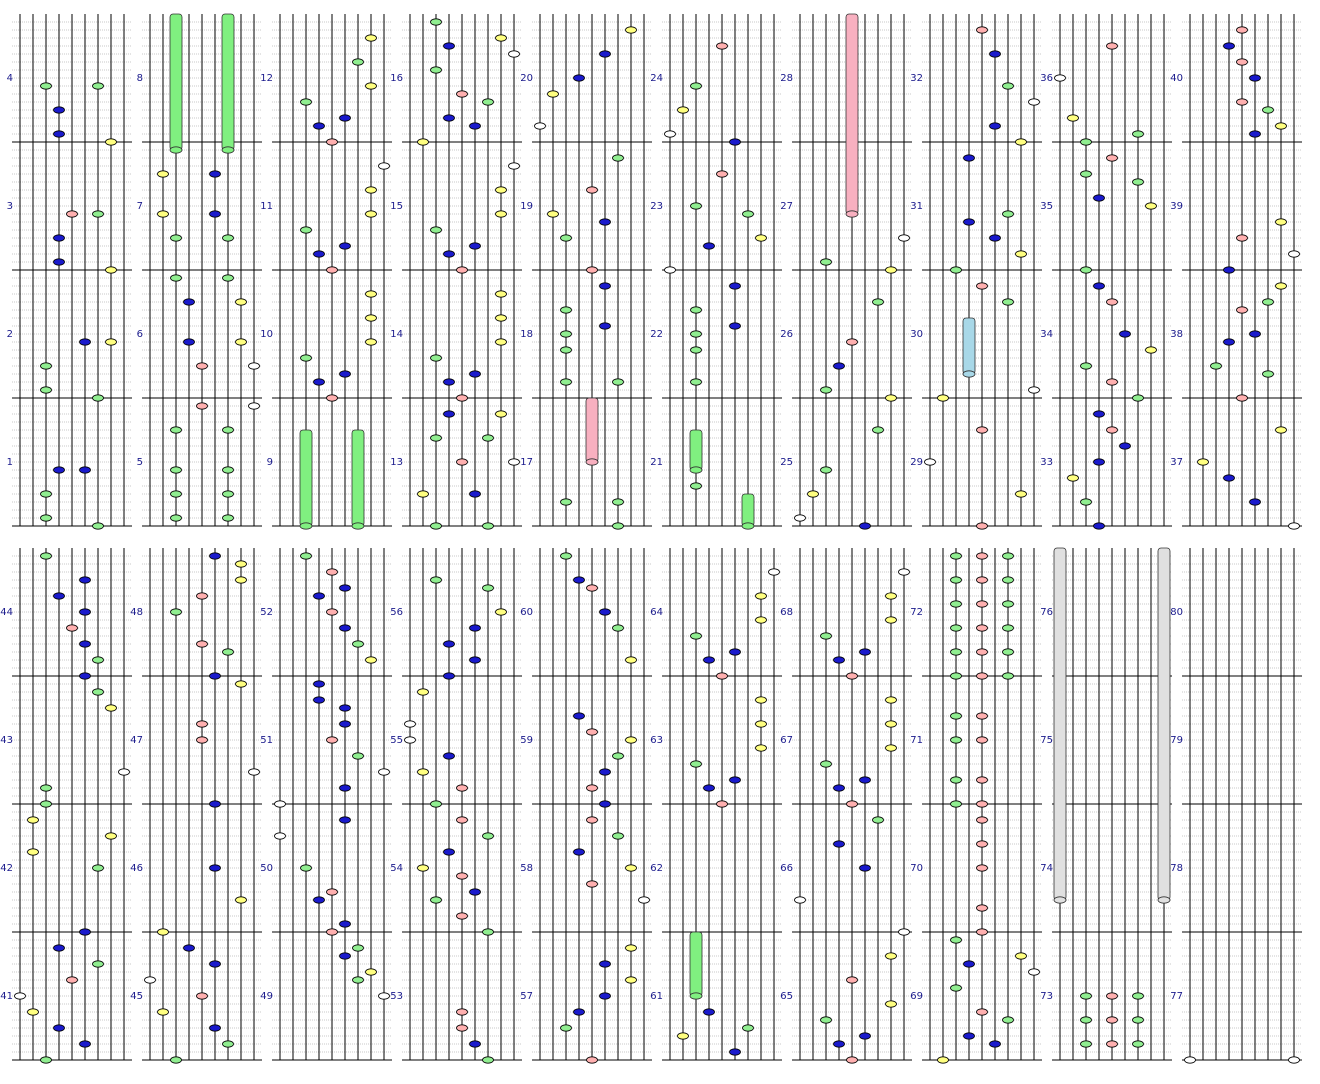 This screenshot has width=1320, height=1084. Describe the element at coordinates (266, 206) in the screenshot. I see `measure-number: 11` at that location.